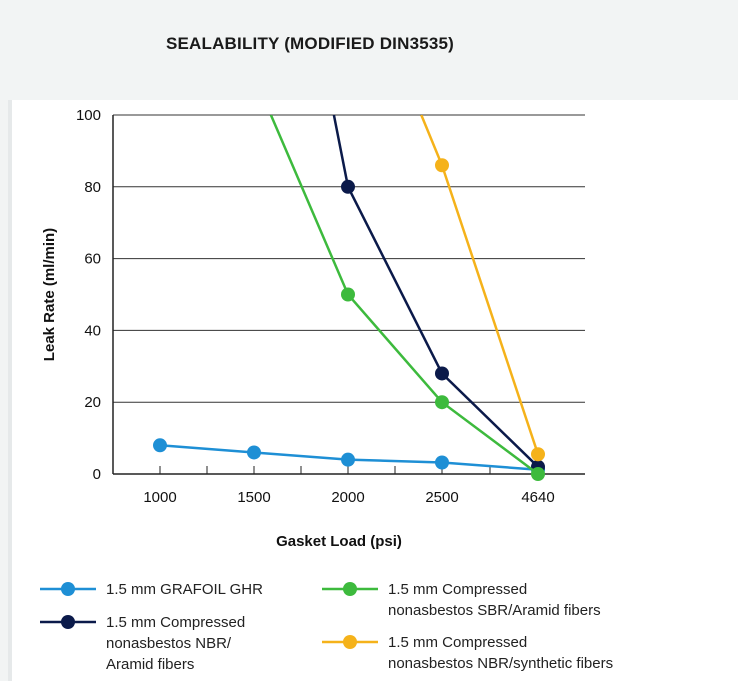 The height and width of the screenshot is (681, 738). I want to click on x-tick-label: 1000, so click(159, 497).